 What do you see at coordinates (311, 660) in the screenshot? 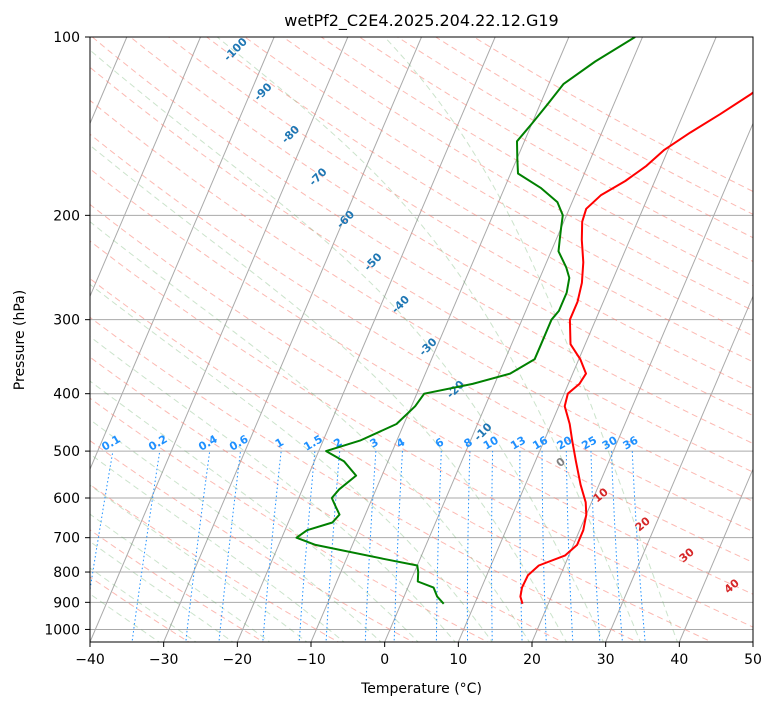
I see `x-tick-label: −10` at bounding box center [311, 660].